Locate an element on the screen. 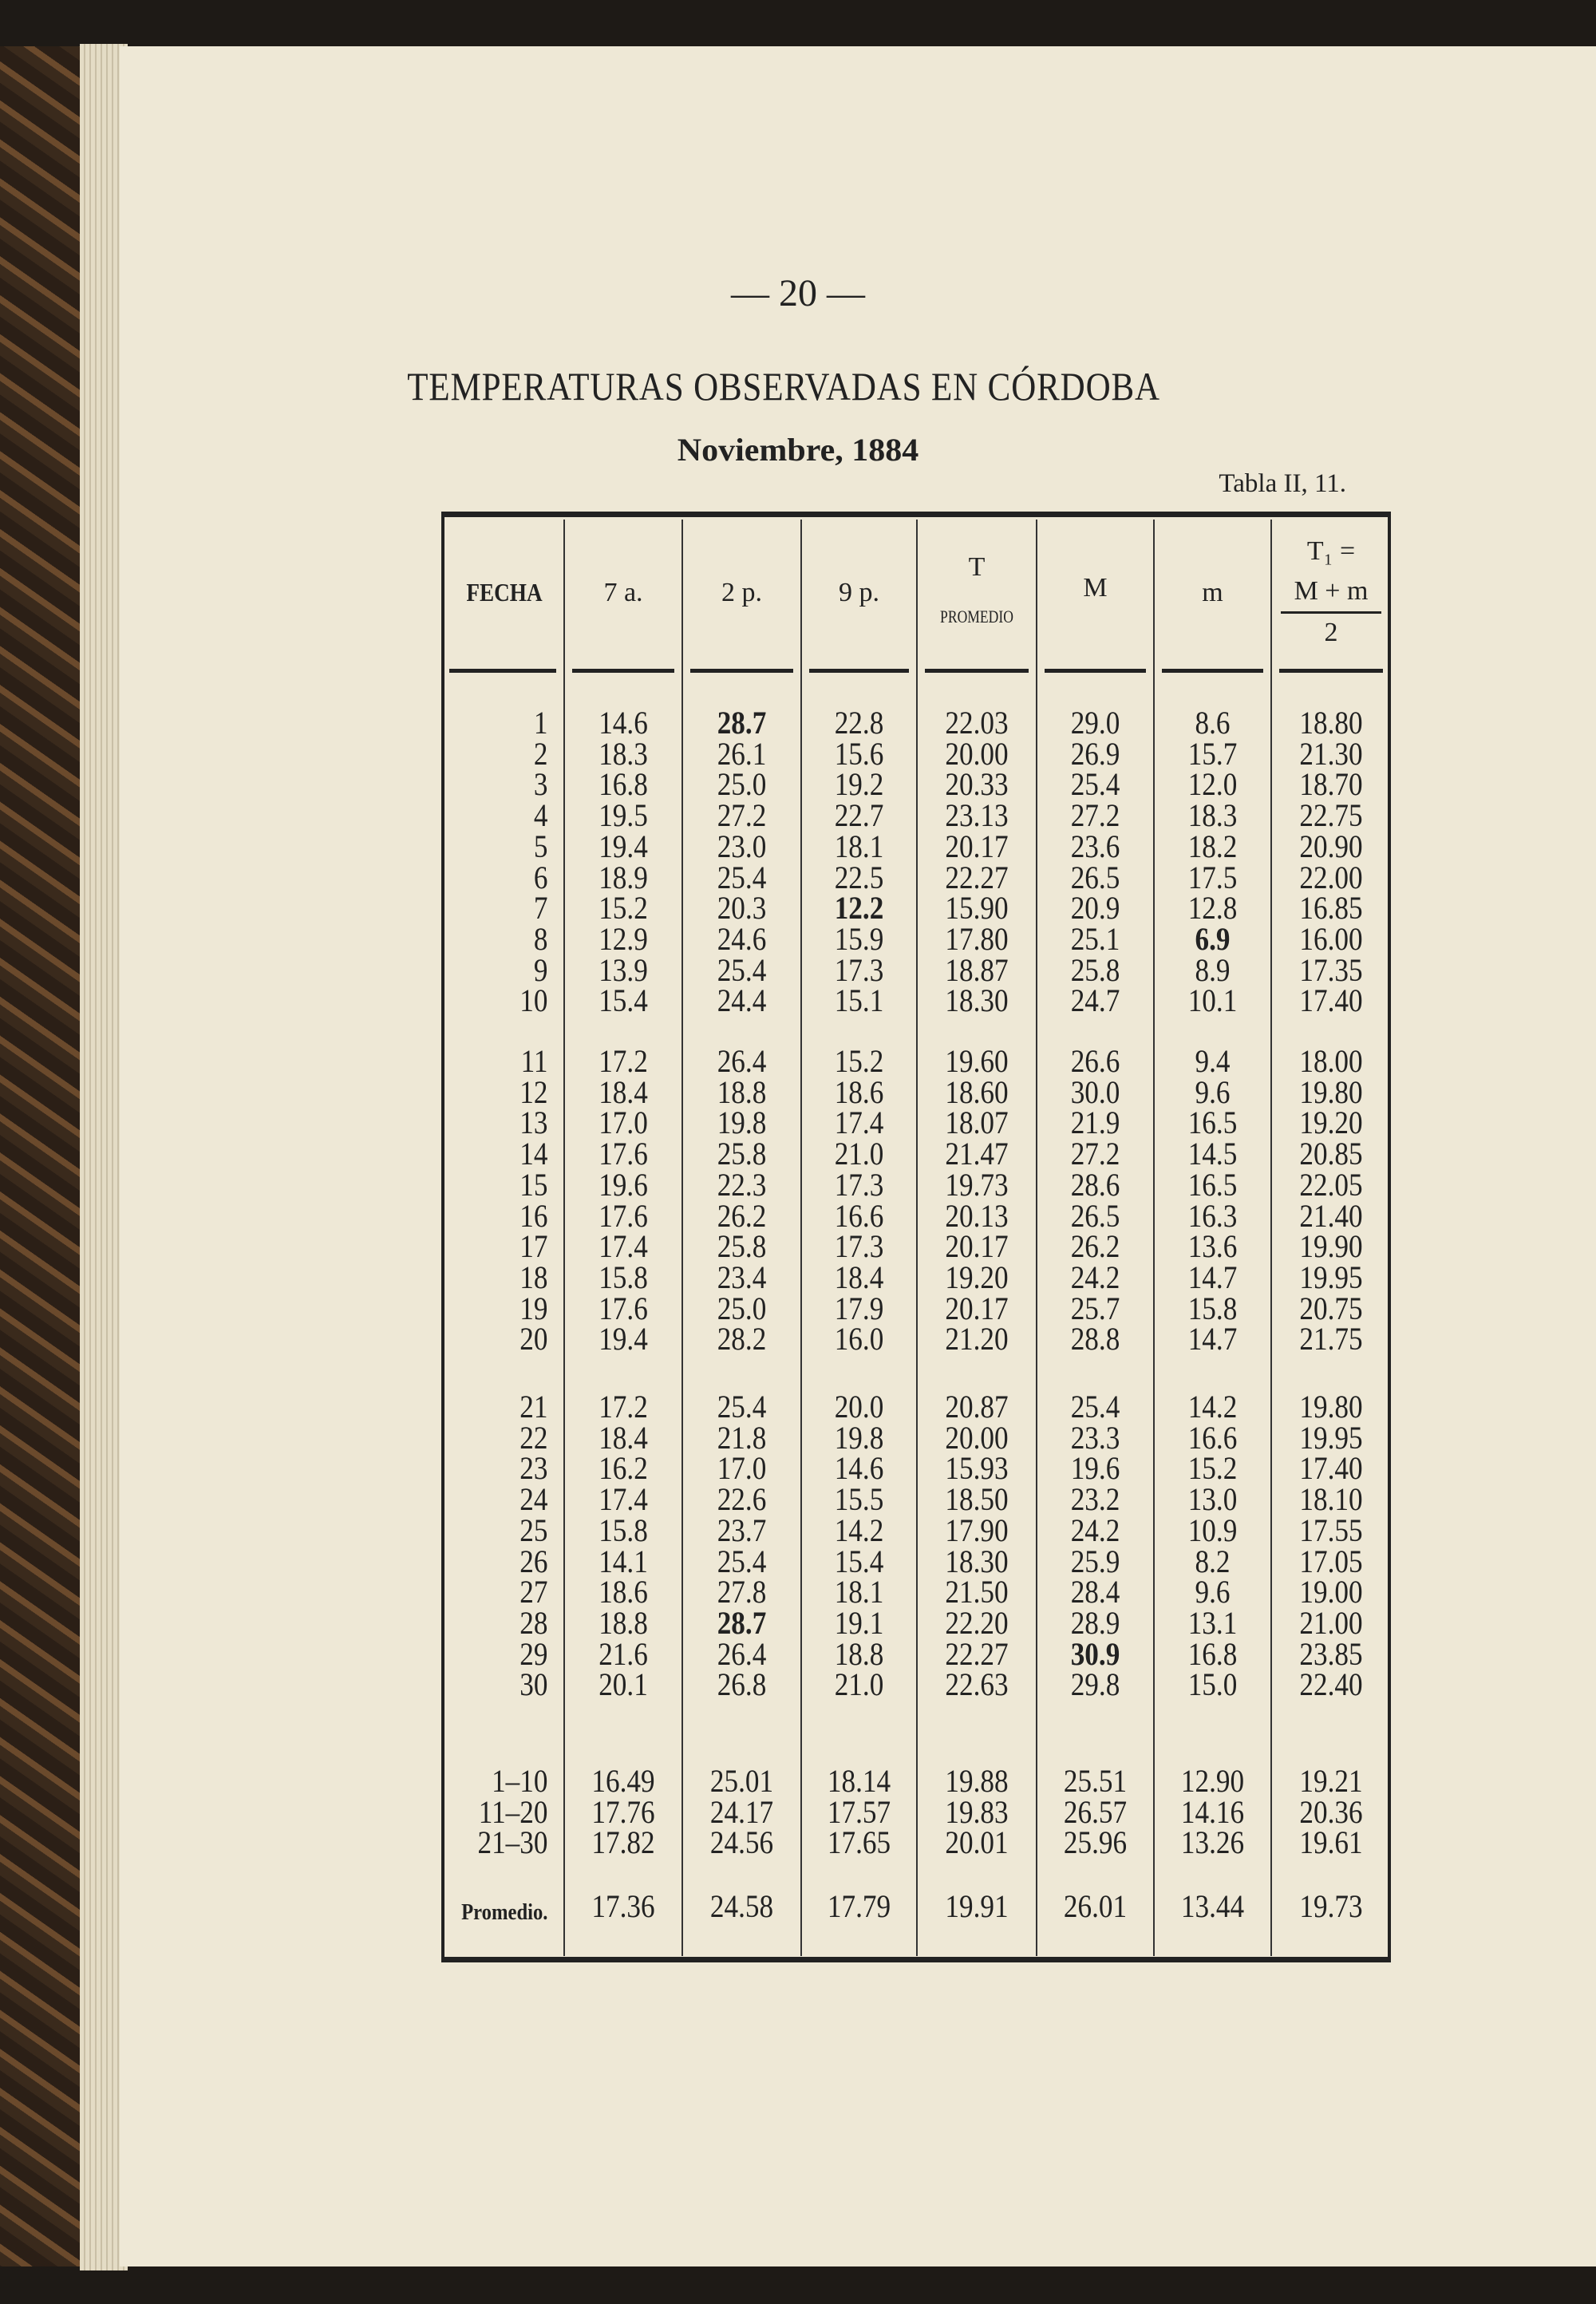 The width and height of the screenshot is (1596, 2304). cell-value: 19.20 is located at coordinates (977, 1277).